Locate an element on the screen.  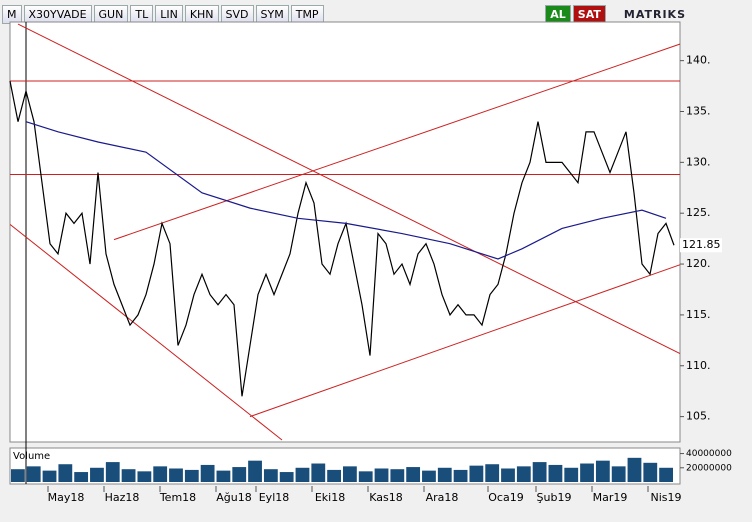
x-tick-label: Mar19 is located at coordinates (610, 497).